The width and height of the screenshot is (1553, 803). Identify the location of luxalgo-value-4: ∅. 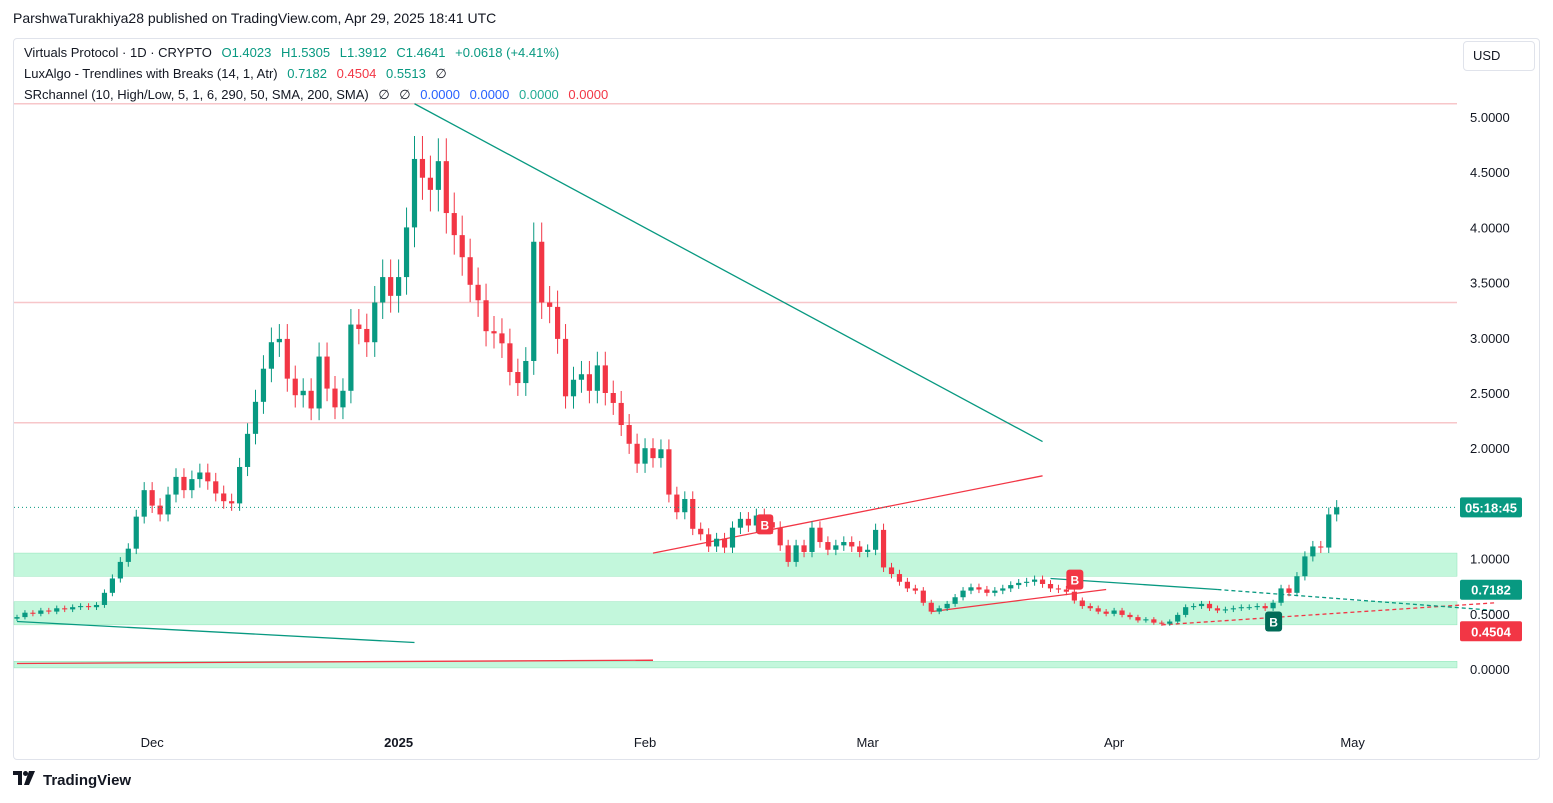
(441, 73).